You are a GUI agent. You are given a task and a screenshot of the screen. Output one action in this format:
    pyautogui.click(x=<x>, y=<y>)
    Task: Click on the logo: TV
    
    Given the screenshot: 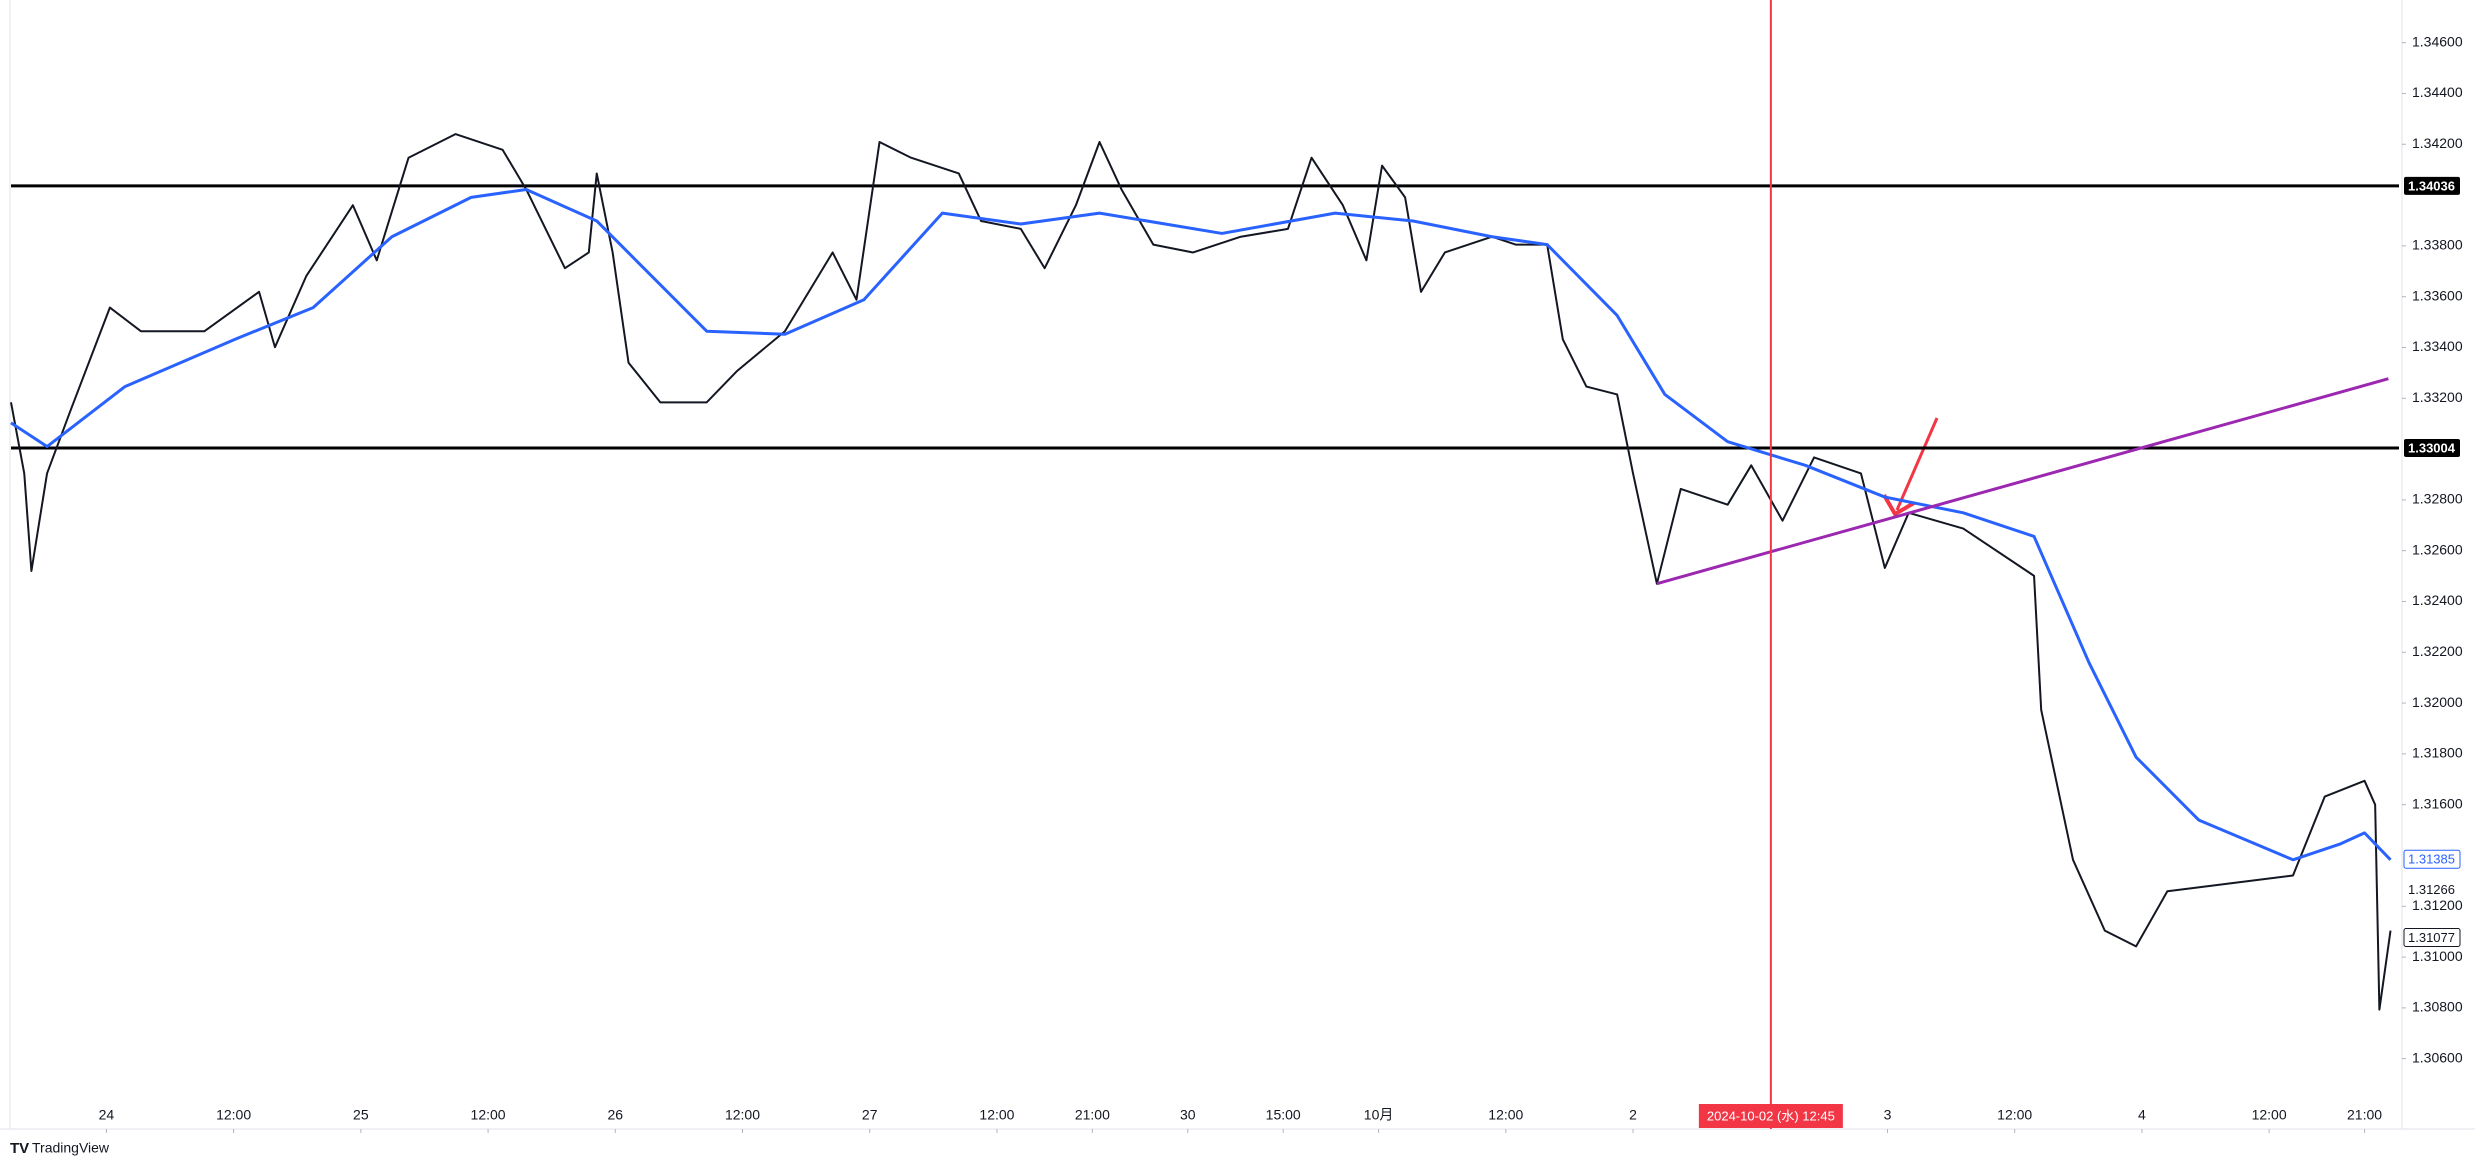 What is the action you would take?
    pyautogui.click(x=19, y=1148)
    